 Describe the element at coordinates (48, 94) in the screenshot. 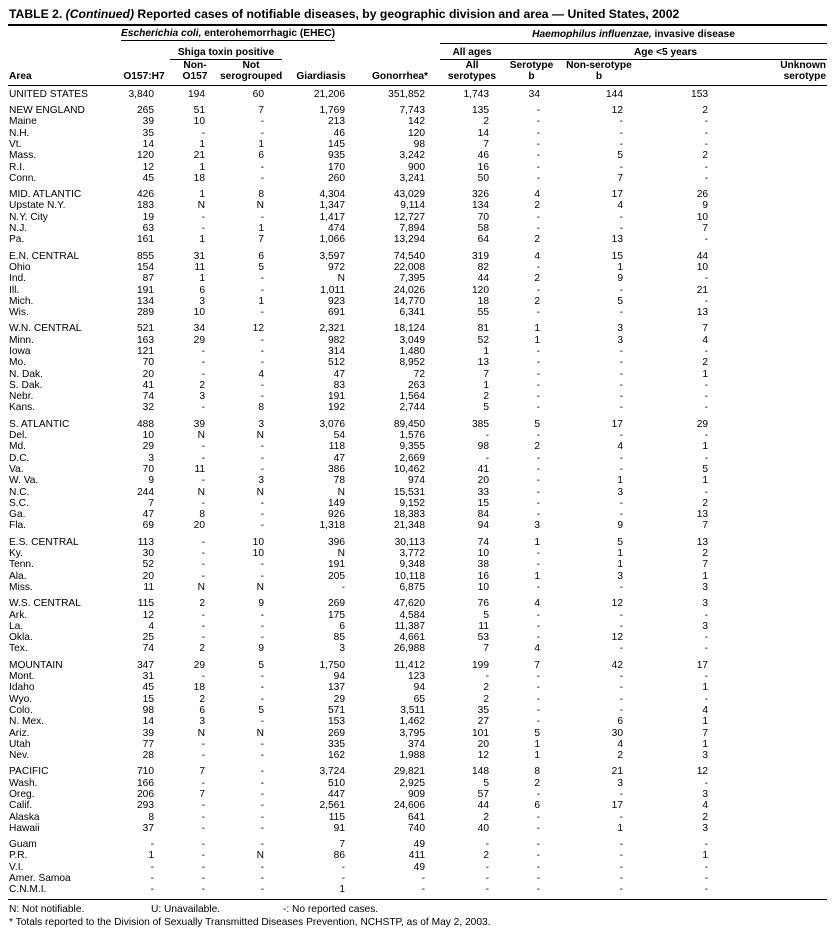

I see `area-cell: UNITED STATES` at that location.